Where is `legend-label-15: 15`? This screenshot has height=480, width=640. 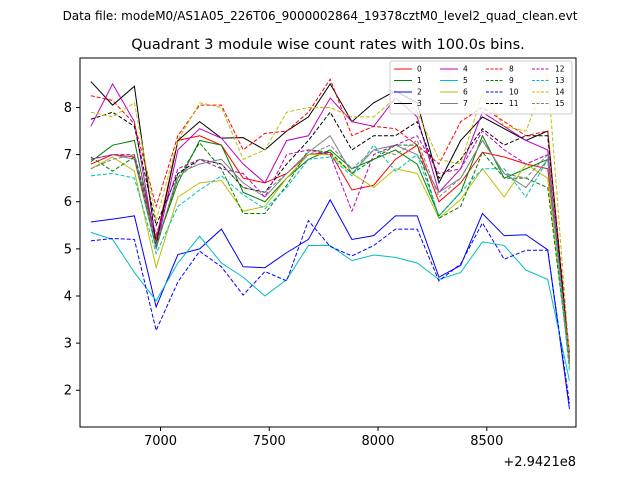 legend-label-15: 15 is located at coordinates (560, 103).